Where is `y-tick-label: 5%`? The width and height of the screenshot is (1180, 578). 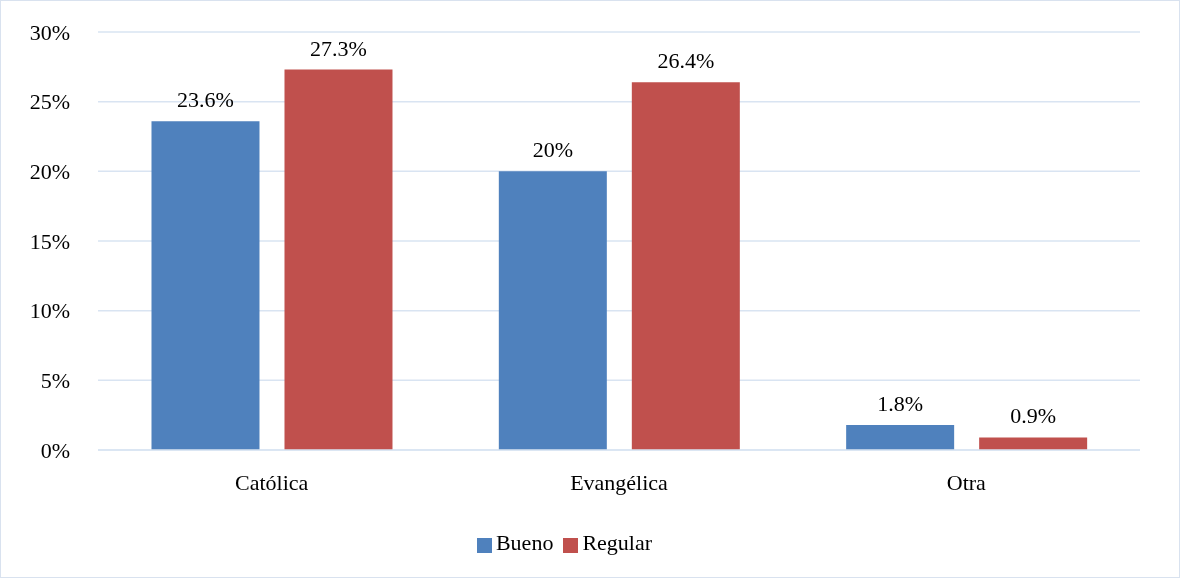 y-tick-label: 5% is located at coordinates (55, 380).